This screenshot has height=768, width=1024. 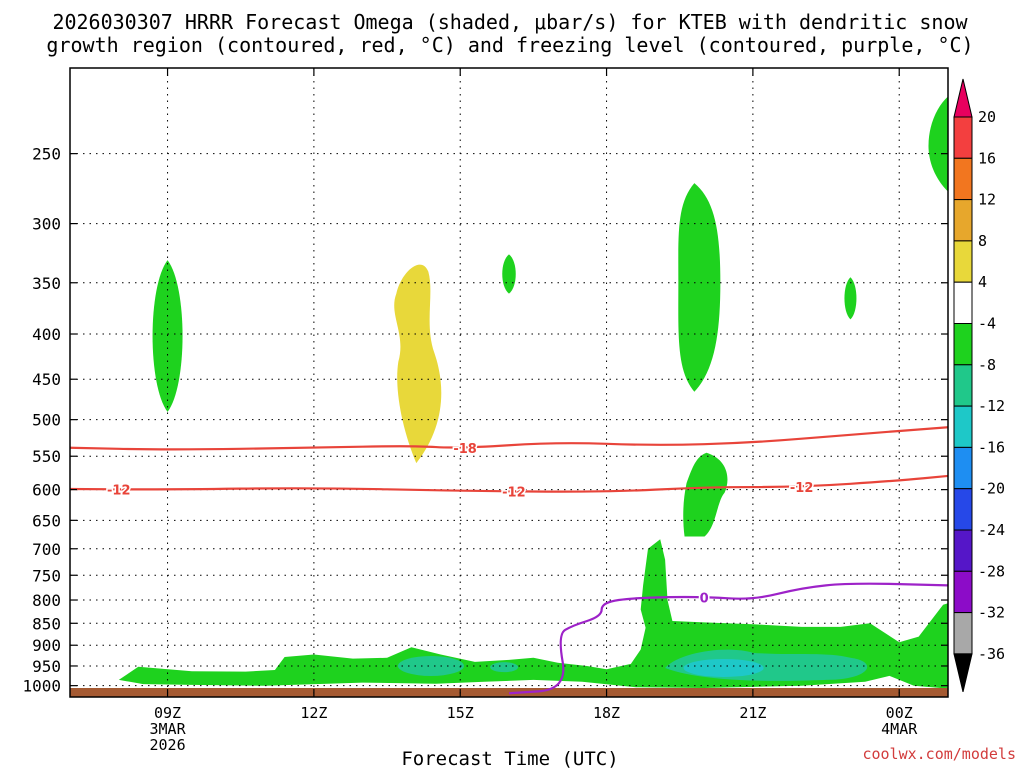 I want to click on y-tick-label-800: 800, so click(x=46, y=600).